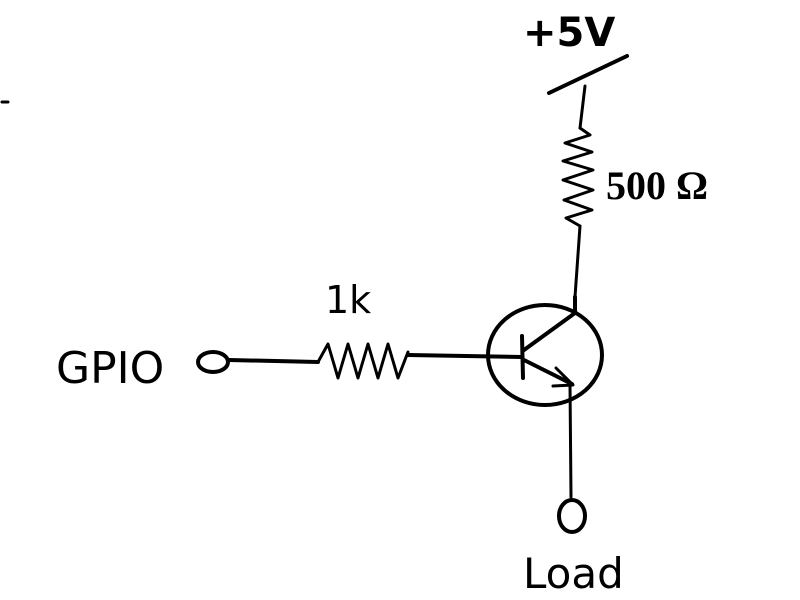  Describe the element at coordinates (110, 368) in the screenshot. I see `input-label: GPIO` at that location.